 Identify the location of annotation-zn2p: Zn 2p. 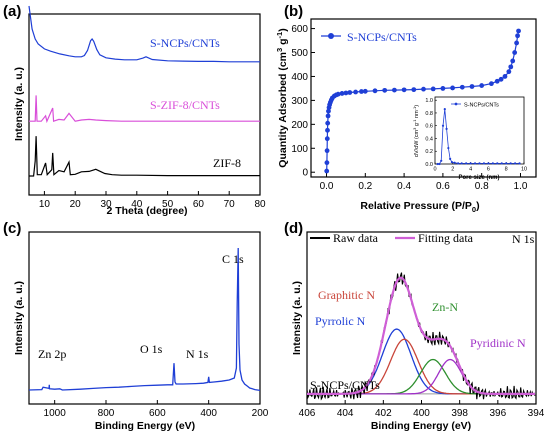
(52, 354).